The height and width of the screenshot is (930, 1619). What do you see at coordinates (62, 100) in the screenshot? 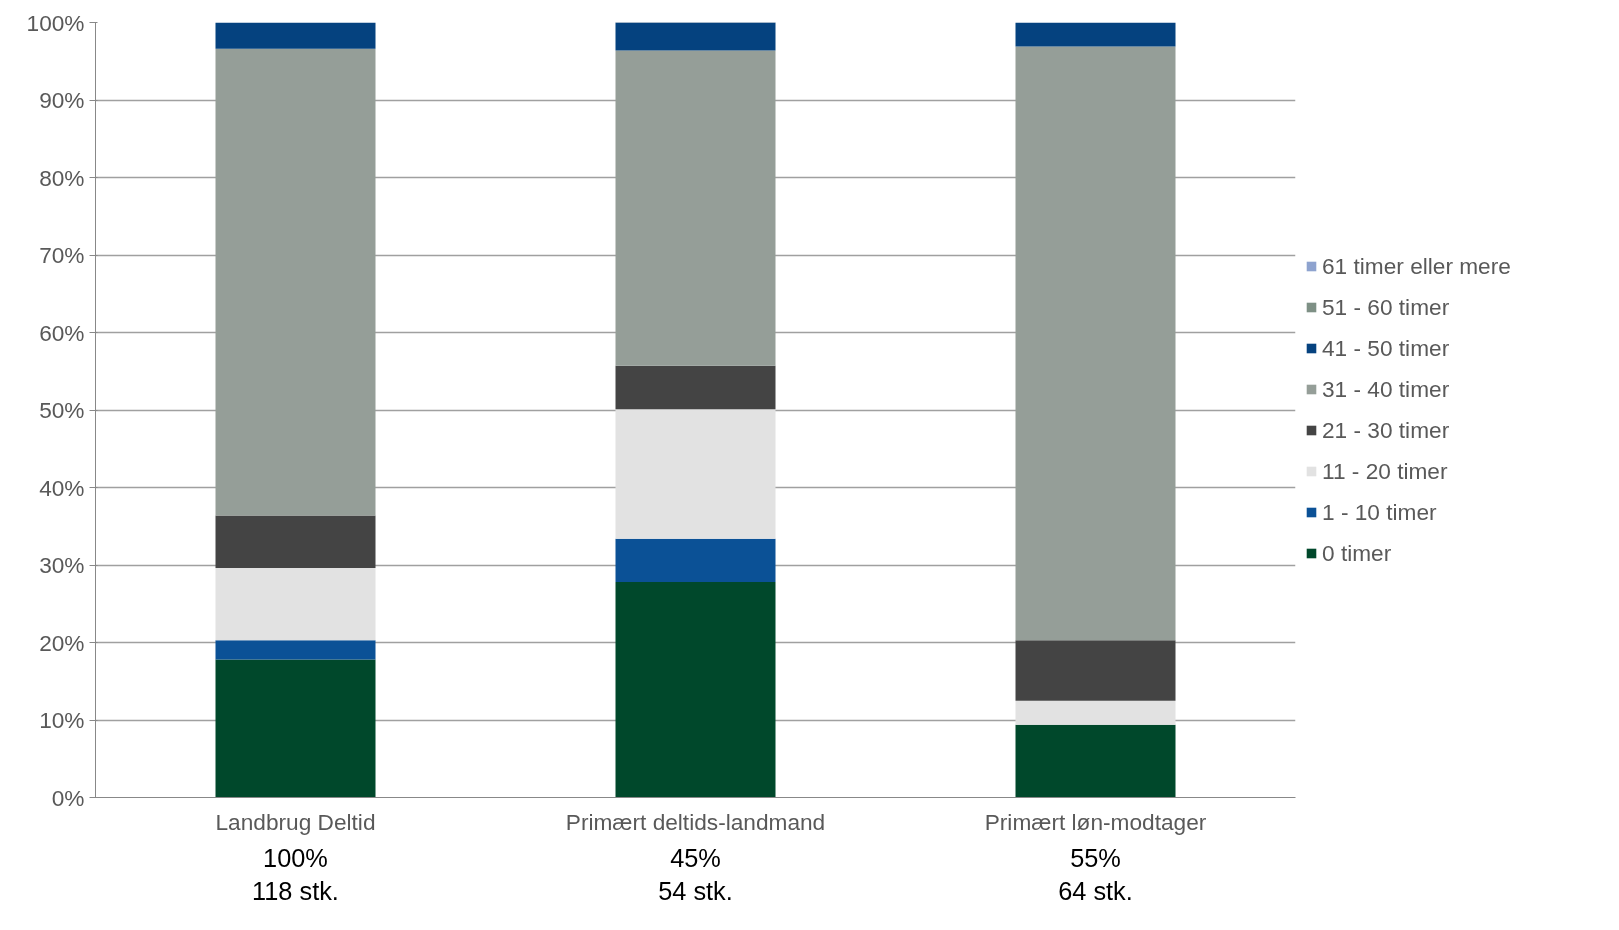
I see `y-tick-label: 90%` at bounding box center [62, 100].